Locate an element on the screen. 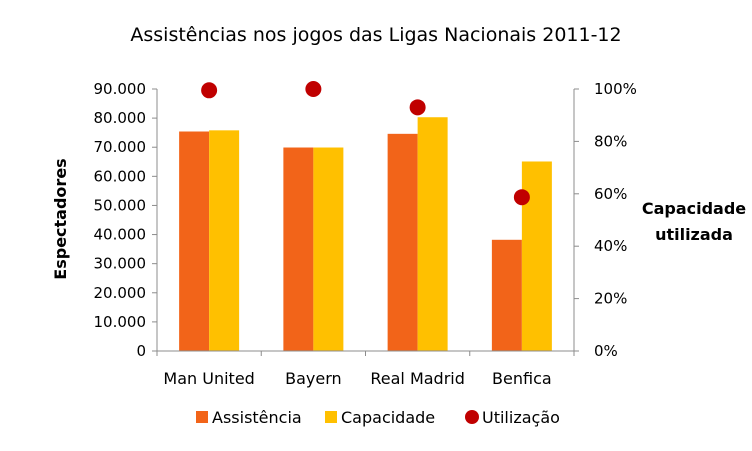 The height and width of the screenshot is (451, 752). y-tick-label: 30.000 is located at coordinates (120, 264).